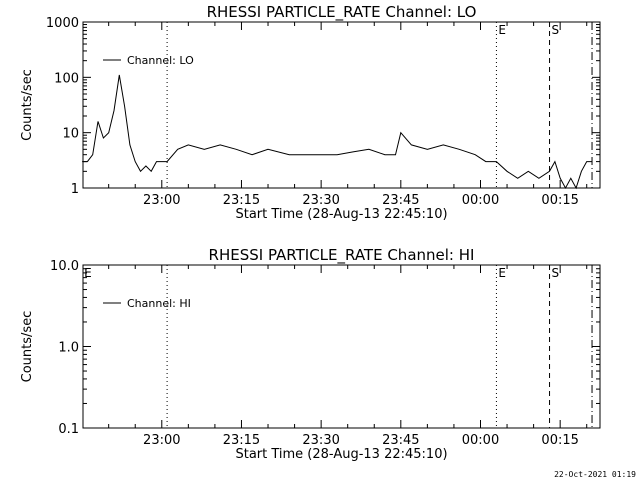  I want to click on y-tick-label: 100, so click(66, 78).